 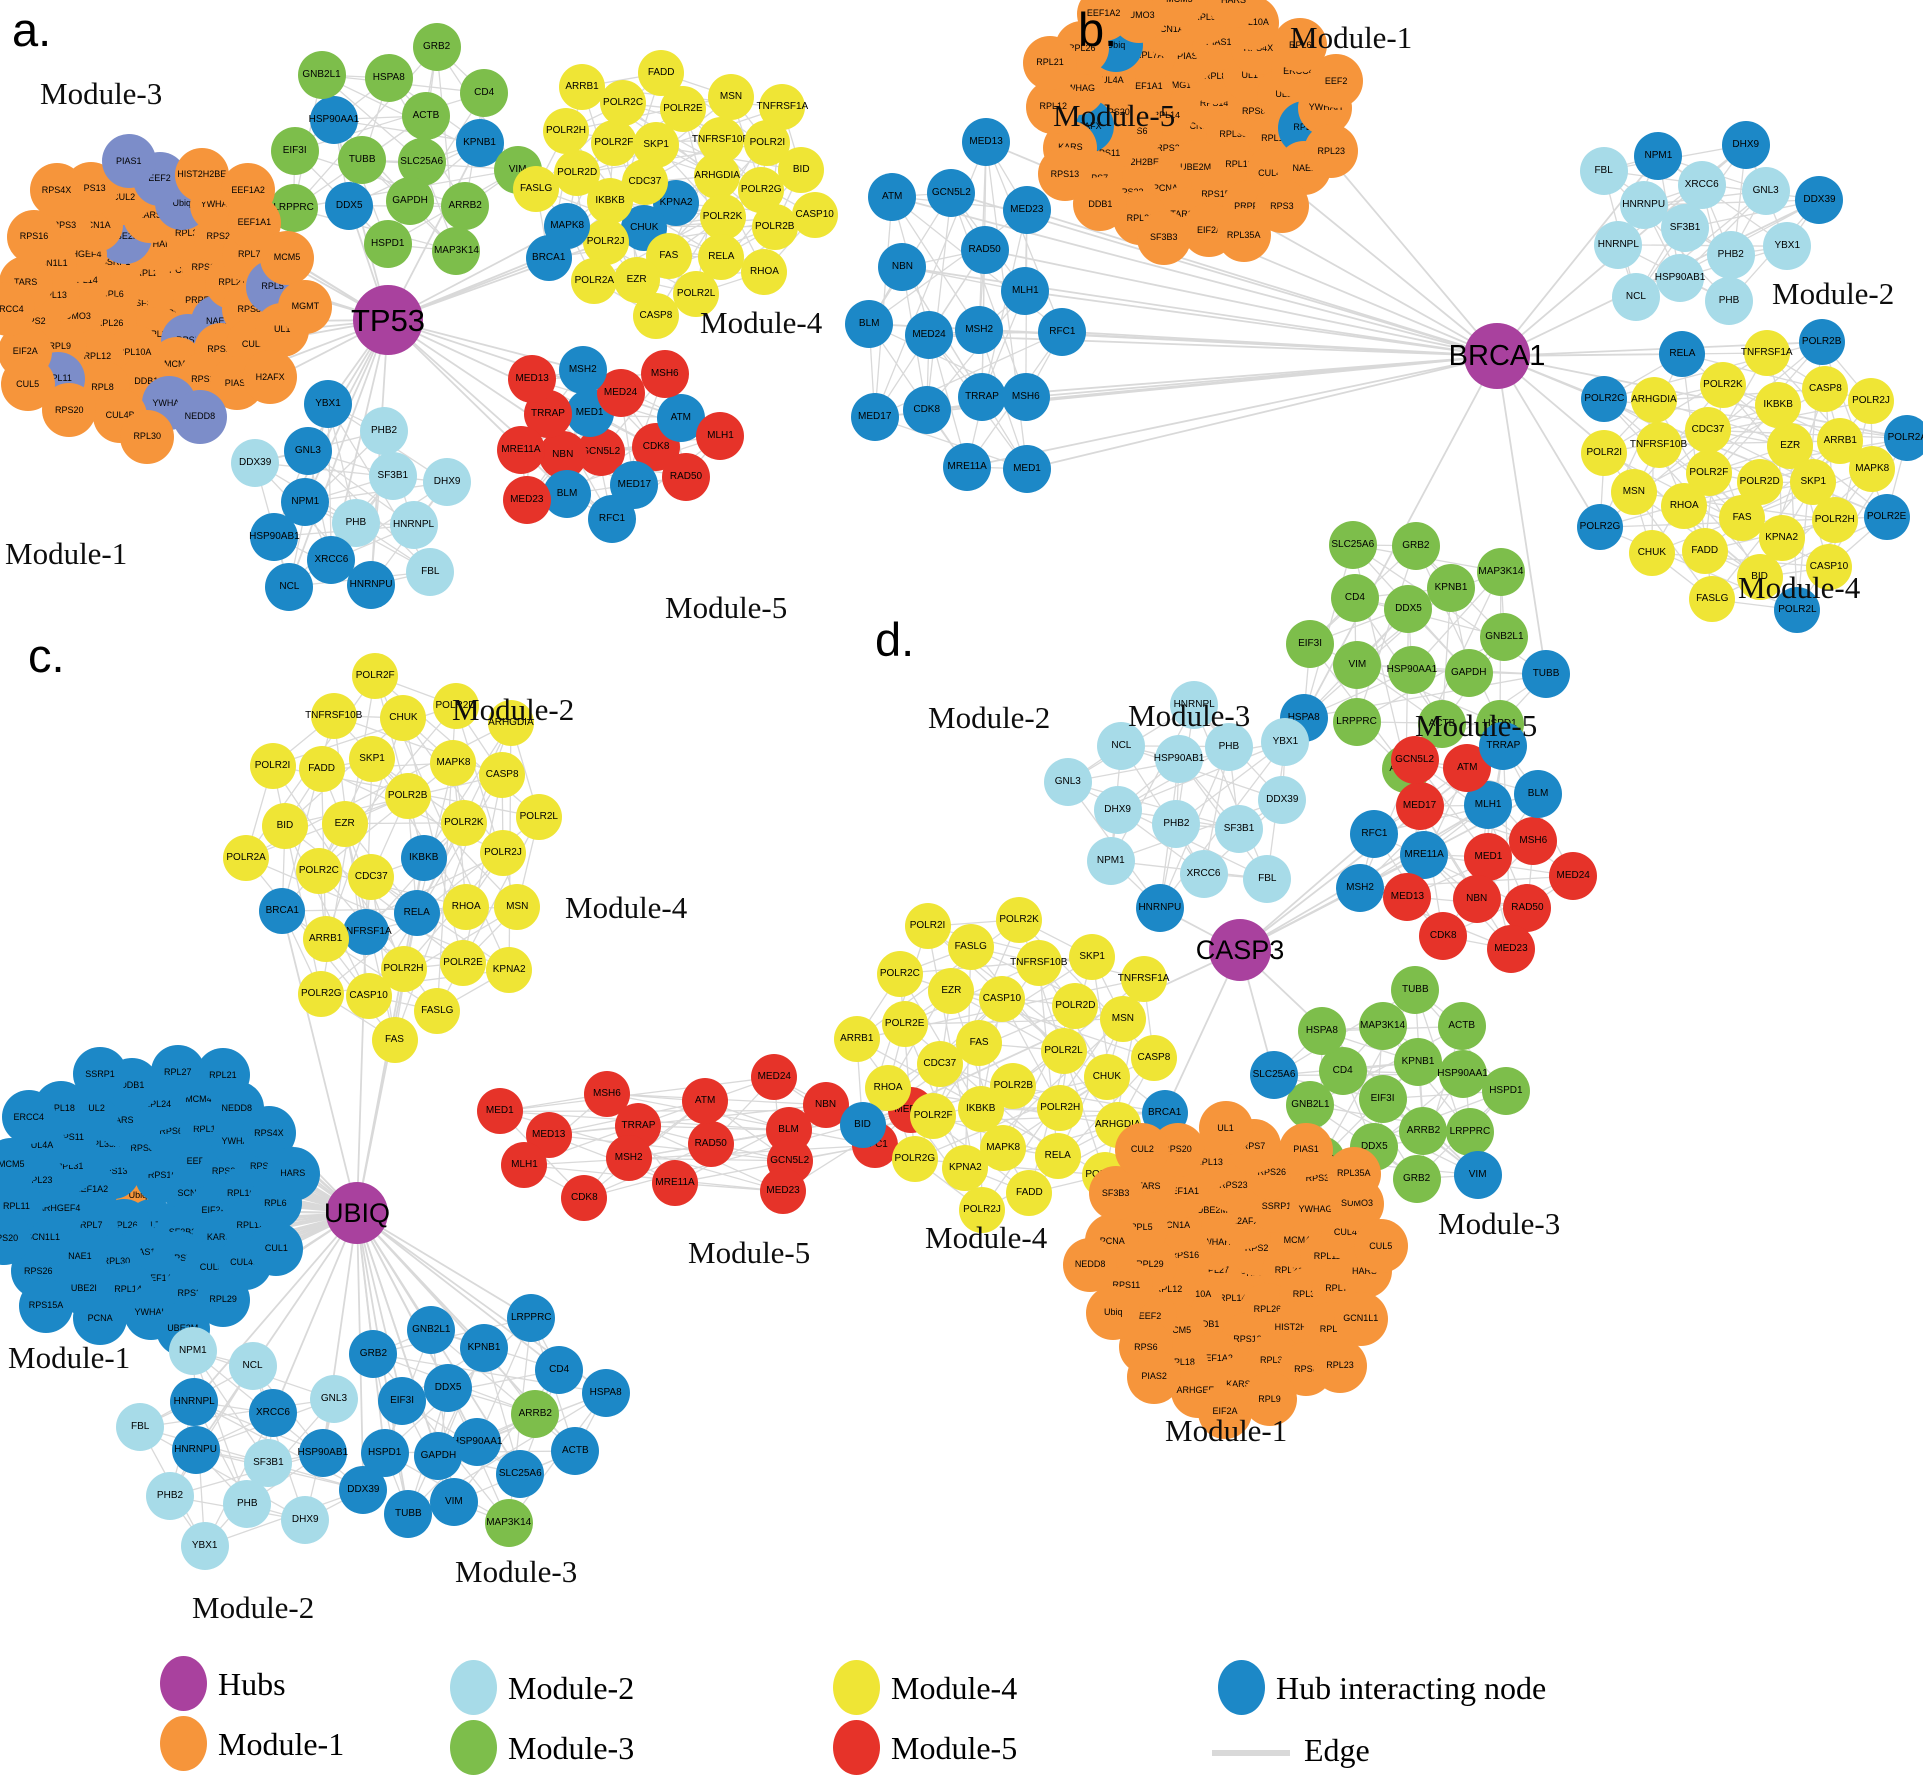 I want to click on node-ddx5: DDX5, so click(x=349, y=205).